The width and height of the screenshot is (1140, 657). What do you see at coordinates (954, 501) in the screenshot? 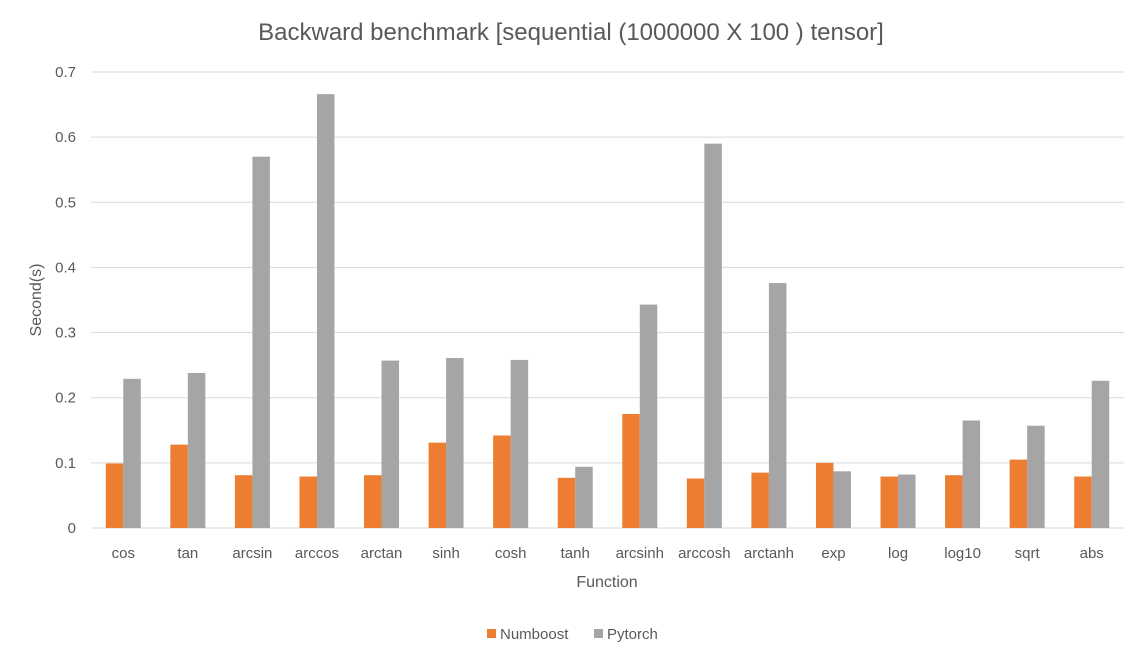
I see `bar-numboost-log10` at bounding box center [954, 501].